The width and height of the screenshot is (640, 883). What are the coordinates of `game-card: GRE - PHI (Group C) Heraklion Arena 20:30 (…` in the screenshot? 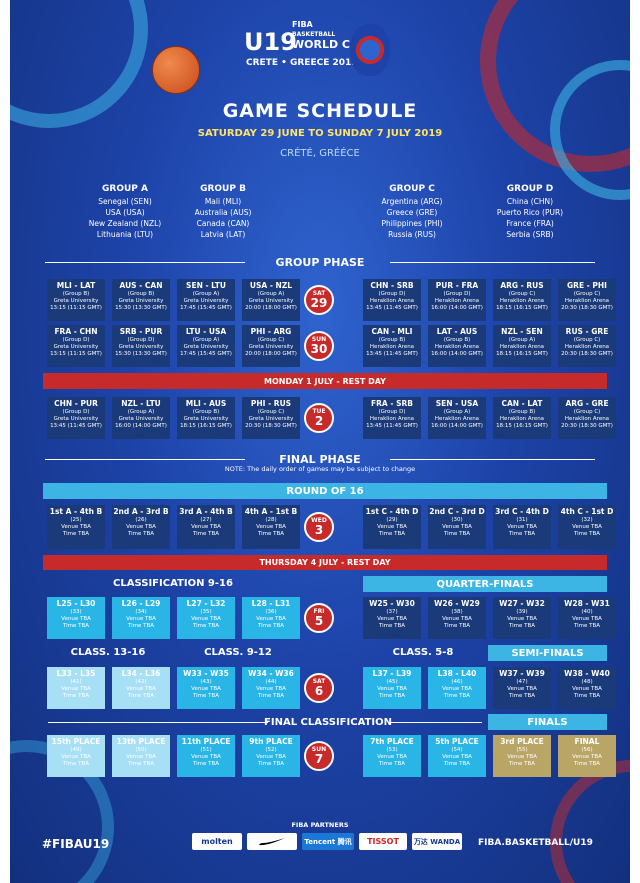 It's located at (587, 300).